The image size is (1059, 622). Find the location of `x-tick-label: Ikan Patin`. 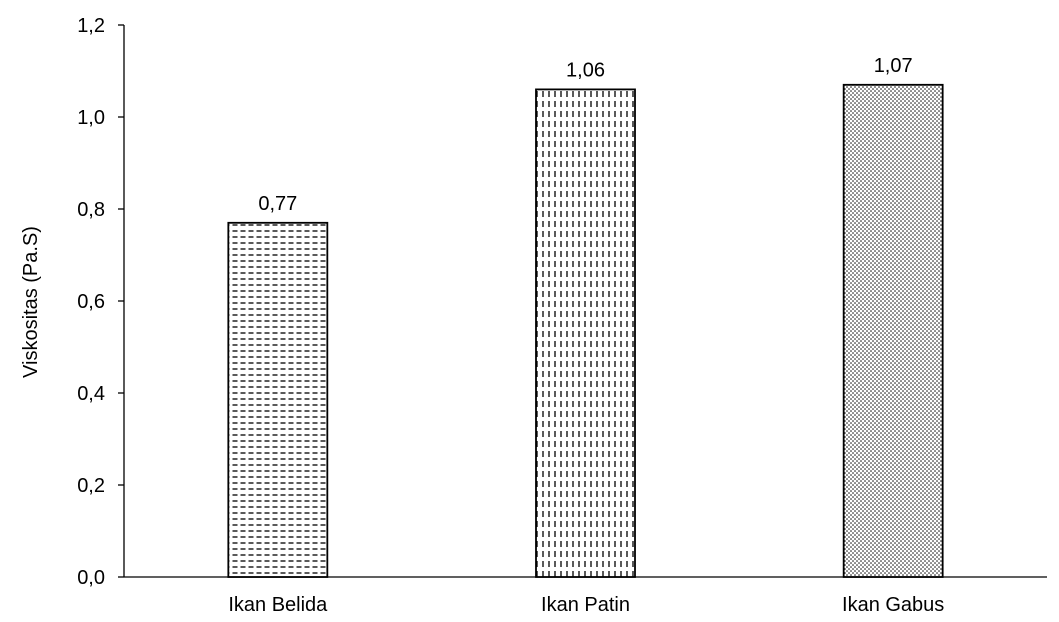

x-tick-label: Ikan Patin is located at coordinates (585, 605).